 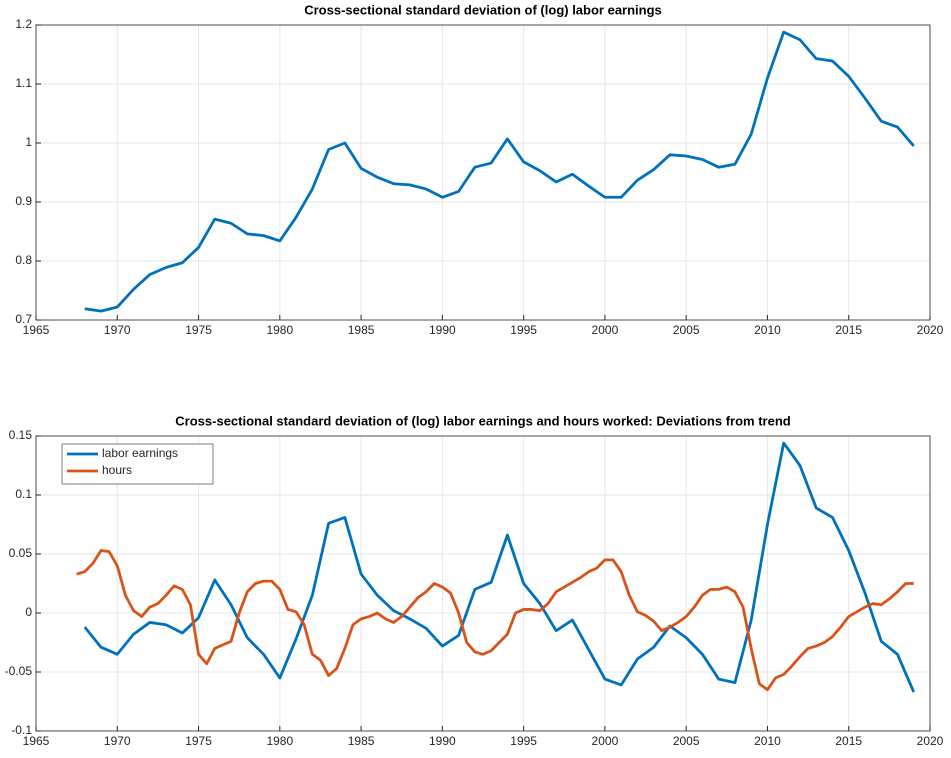 What do you see at coordinates (28, 142) in the screenshot?
I see `y-tick-label: 1` at bounding box center [28, 142].